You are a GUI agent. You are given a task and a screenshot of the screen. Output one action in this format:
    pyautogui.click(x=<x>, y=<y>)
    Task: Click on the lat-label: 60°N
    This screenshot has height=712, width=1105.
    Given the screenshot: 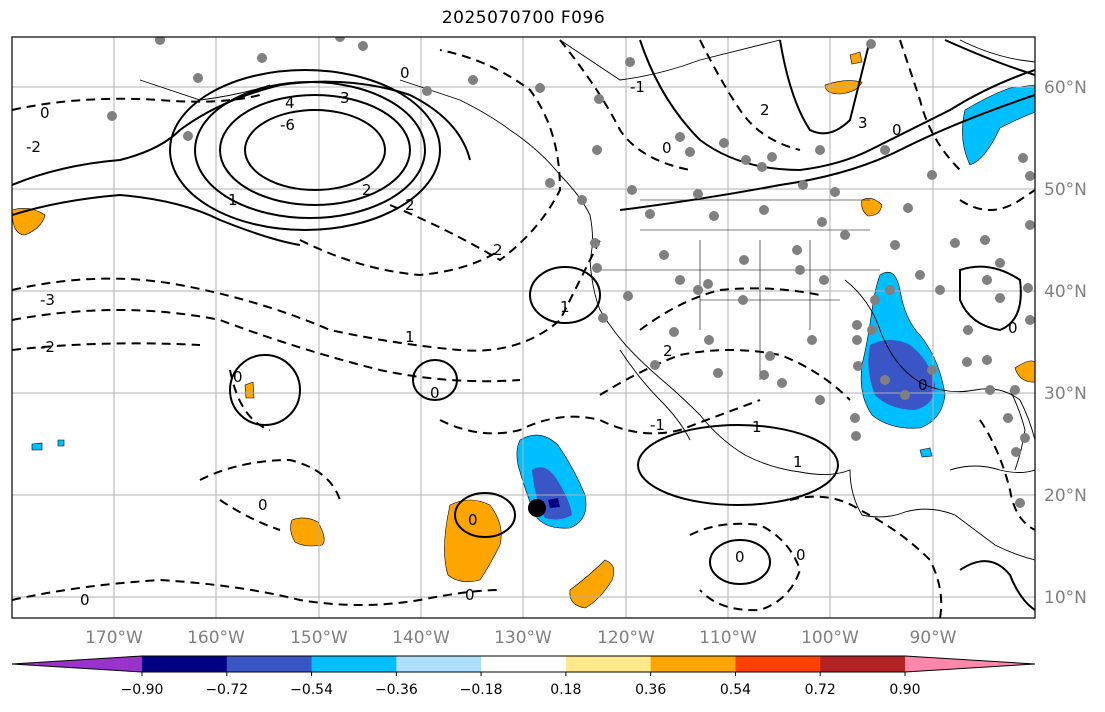 What is the action you would take?
    pyautogui.click(x=1065, y=88)
    